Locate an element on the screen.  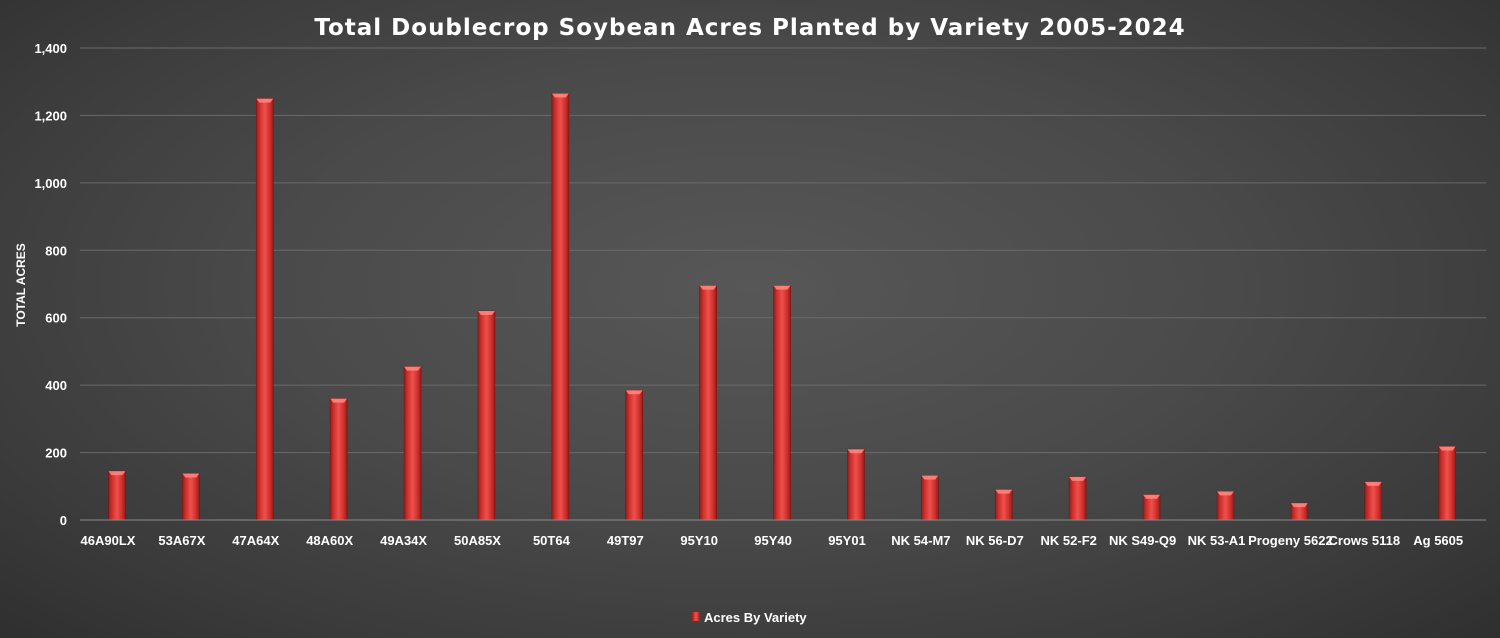
x-tick-label: NK 54-M7 is located at coordinates (920, 540).